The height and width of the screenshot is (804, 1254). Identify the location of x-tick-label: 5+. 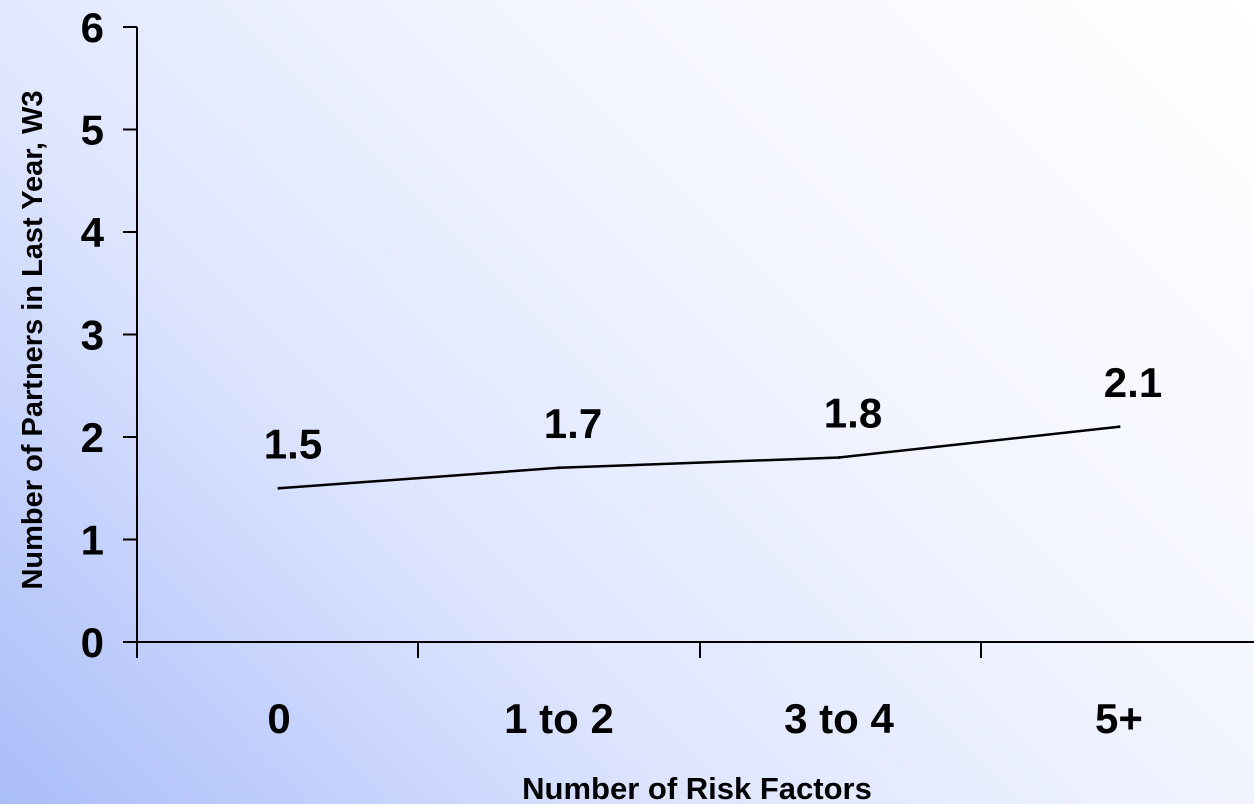
(1119, 718).